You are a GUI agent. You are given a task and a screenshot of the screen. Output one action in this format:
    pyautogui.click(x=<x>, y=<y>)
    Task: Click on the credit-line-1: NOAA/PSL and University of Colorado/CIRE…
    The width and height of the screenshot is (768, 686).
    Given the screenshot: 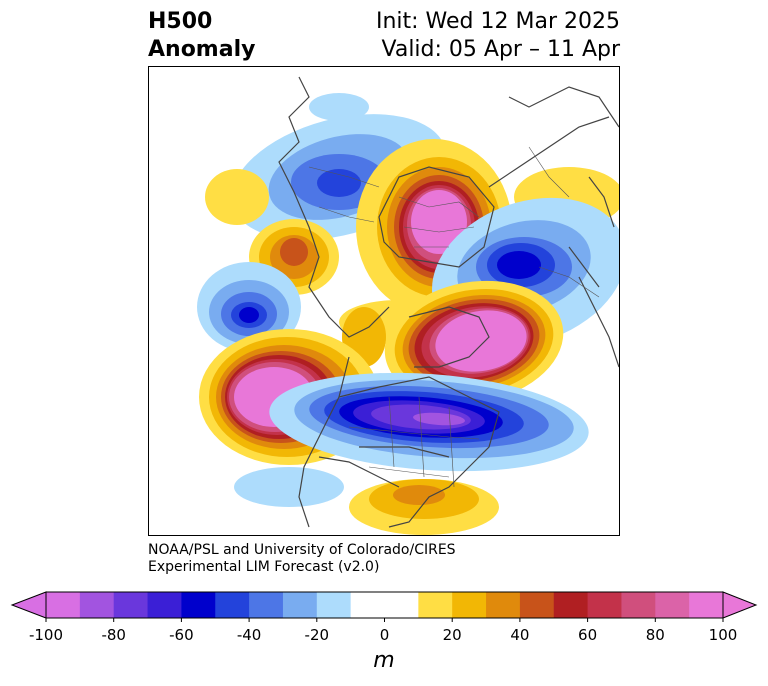 What is the action you would take?
    pyautogui.click(x=302, y=550)
    